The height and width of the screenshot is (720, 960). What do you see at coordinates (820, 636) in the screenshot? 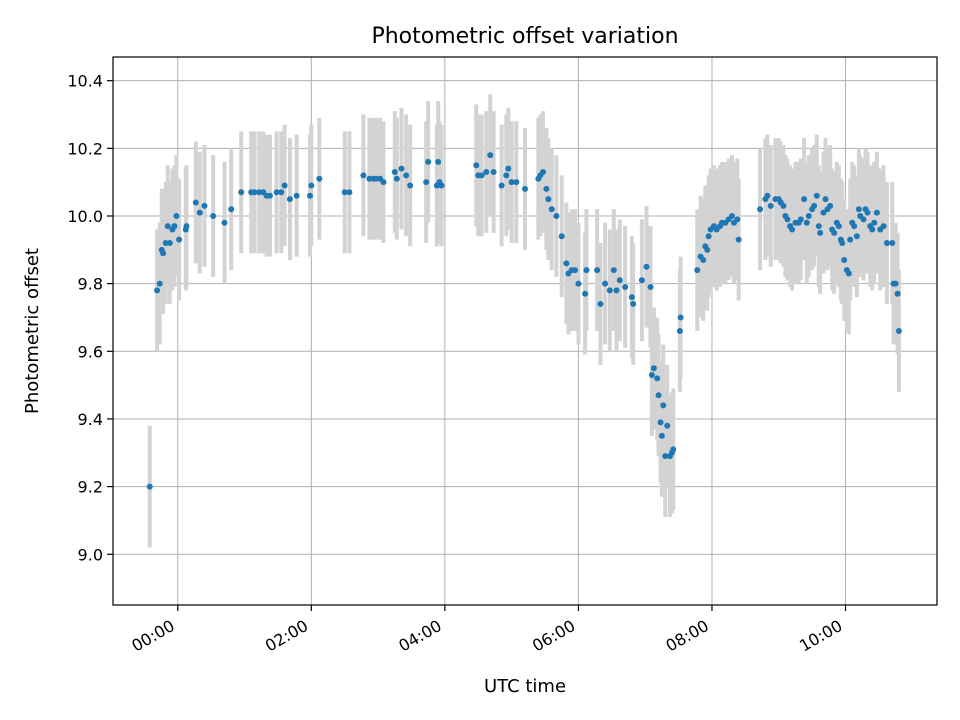
I see `x-tick-label: 10:00` at bounding box center [820, 636].